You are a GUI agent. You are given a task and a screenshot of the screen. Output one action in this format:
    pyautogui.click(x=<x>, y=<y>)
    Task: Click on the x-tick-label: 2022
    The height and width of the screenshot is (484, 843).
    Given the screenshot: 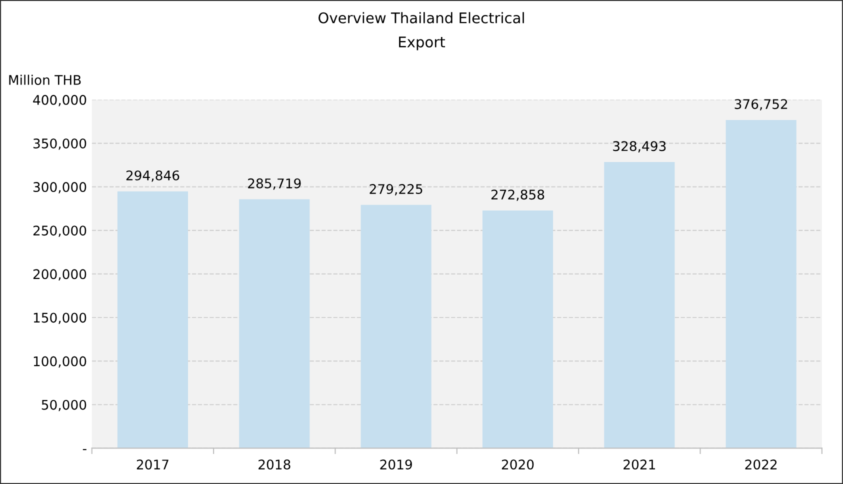 What is the action you would take?
    pyautogui.click(x=761, y=465)
    